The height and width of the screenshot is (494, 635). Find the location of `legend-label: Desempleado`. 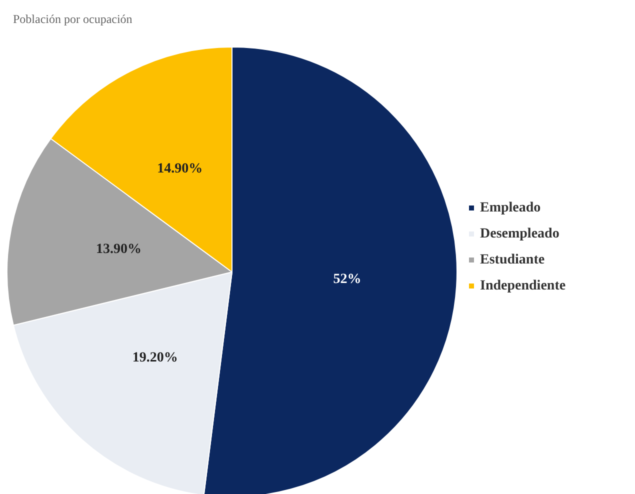

legend-label: Desempleado is located at coordinates (520, 234).